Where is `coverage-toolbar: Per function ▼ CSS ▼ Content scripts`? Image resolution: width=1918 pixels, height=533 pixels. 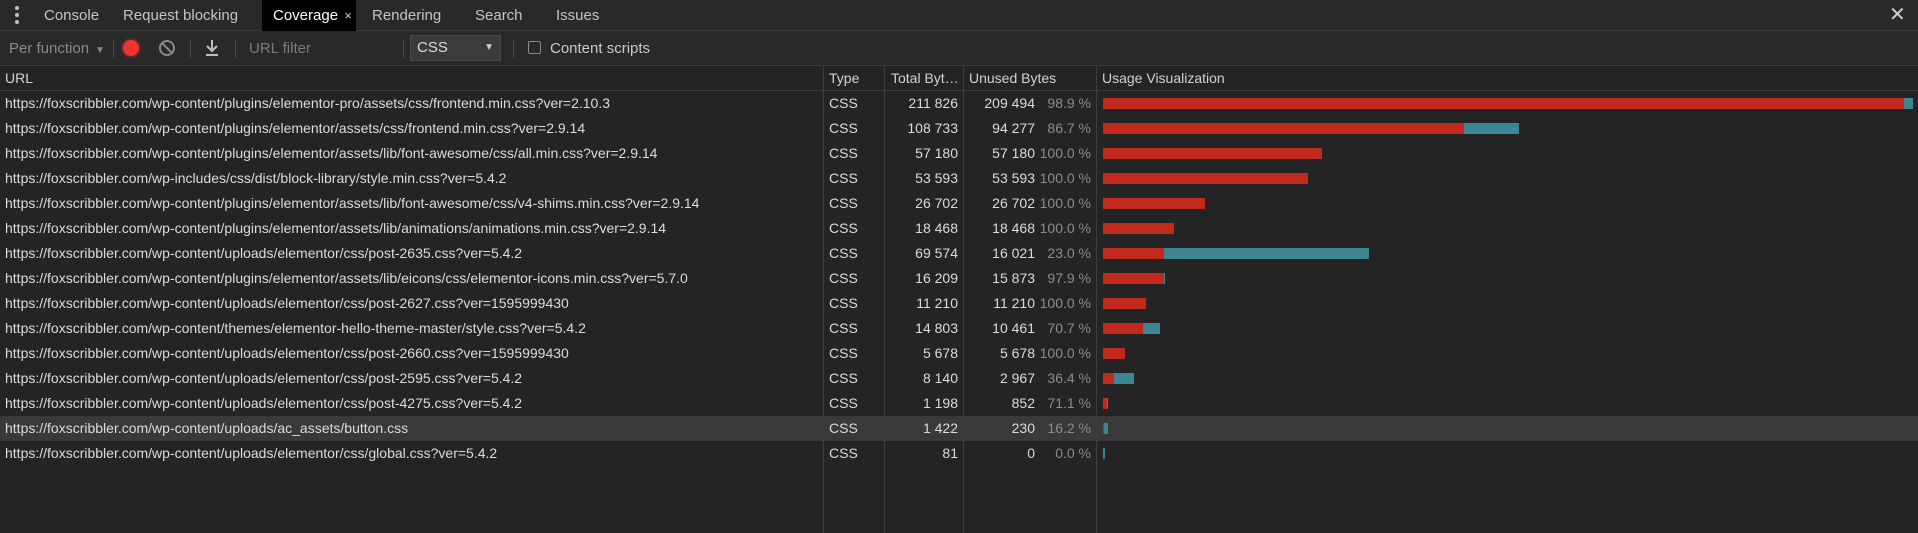
coverage-toolbar: Per function ▼ CSS ▼ Content scripts is located at coordinates (959, 48).